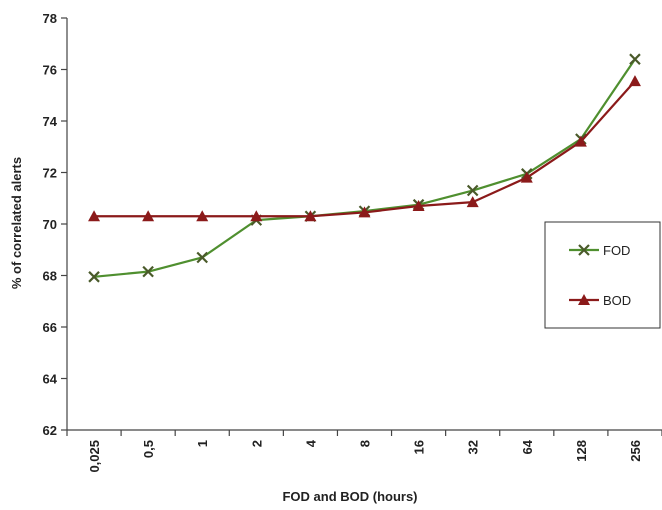  What do you see at coordinates (617, 300) in the screenshot?
I see `legend-label-bod: BOD` at bounding box center [617, 300].